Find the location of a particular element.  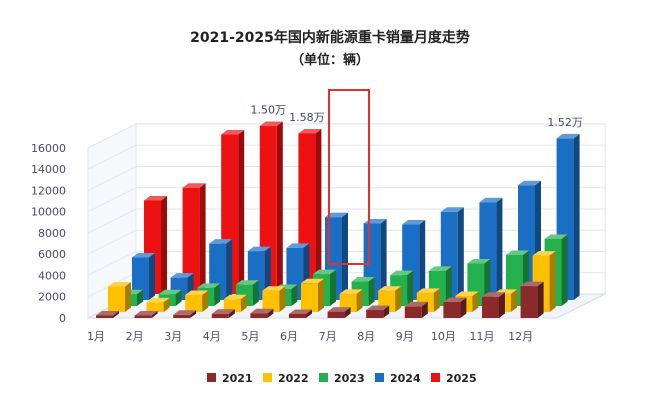

bar-2021-4月 is located at coordinates (223, 313).